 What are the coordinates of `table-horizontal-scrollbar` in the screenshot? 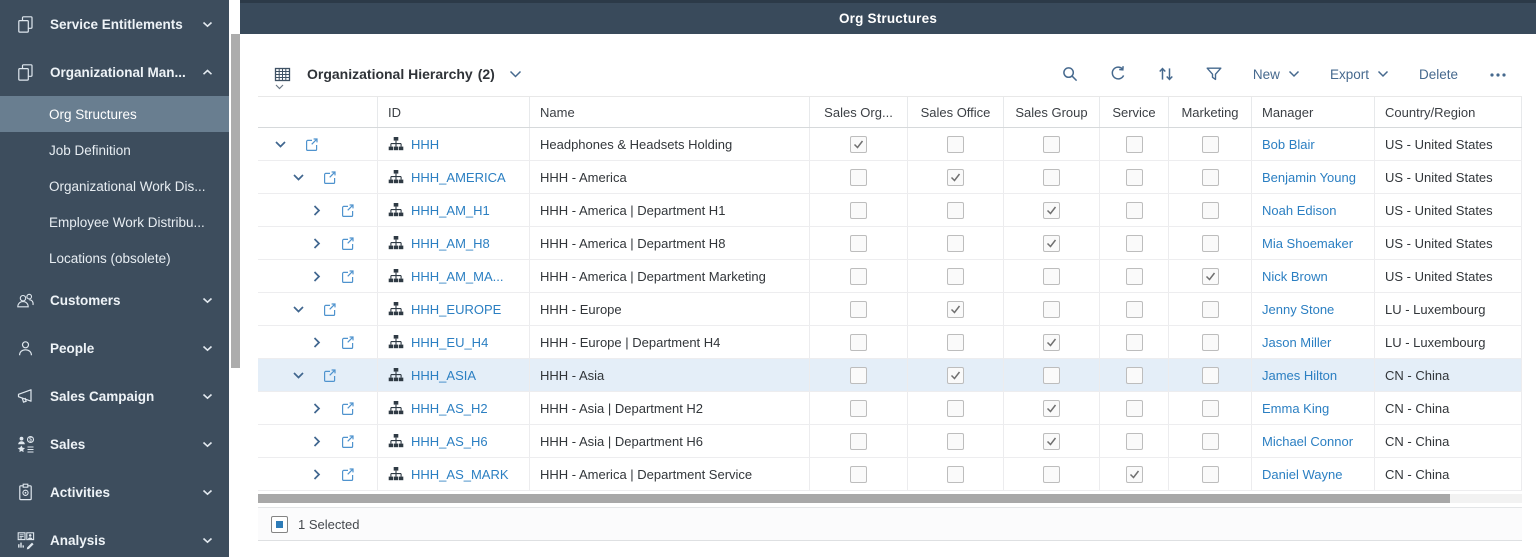 It's located at (890, 498).